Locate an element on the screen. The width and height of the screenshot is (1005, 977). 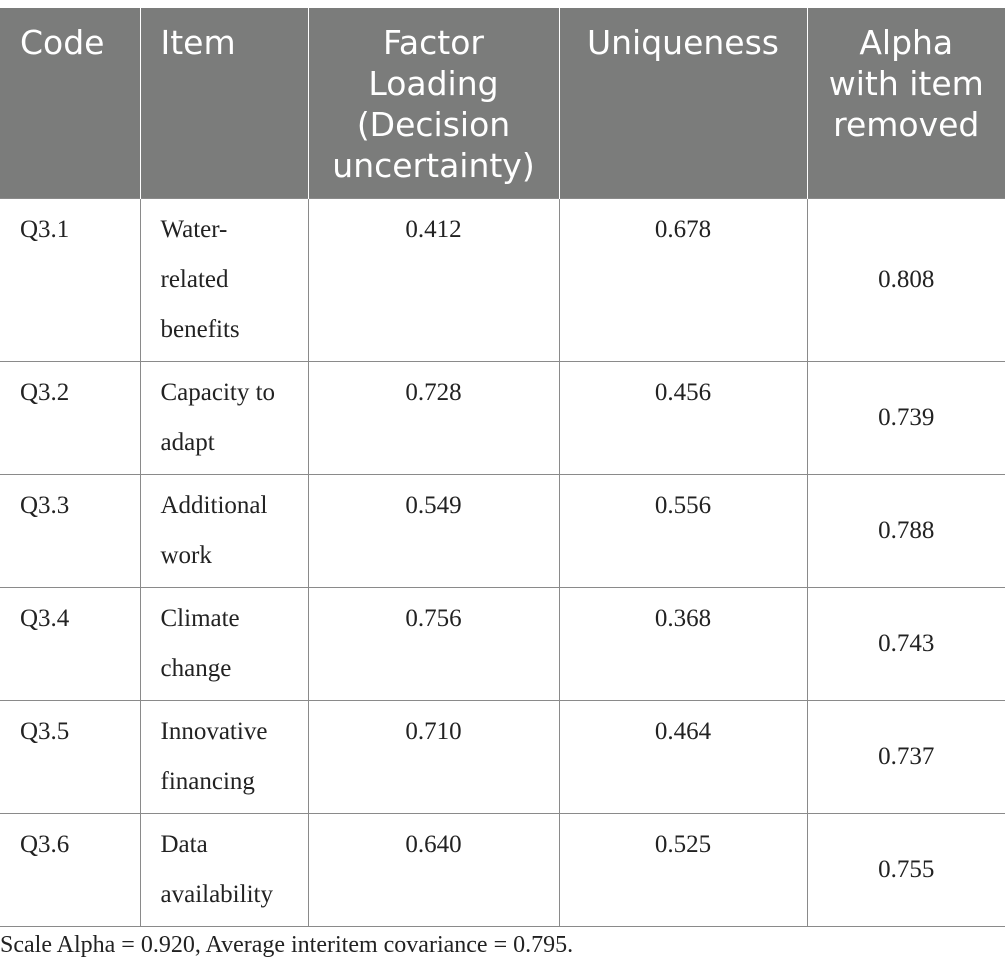
cell-code: Q3.5 is located at coordinates (70, 757).